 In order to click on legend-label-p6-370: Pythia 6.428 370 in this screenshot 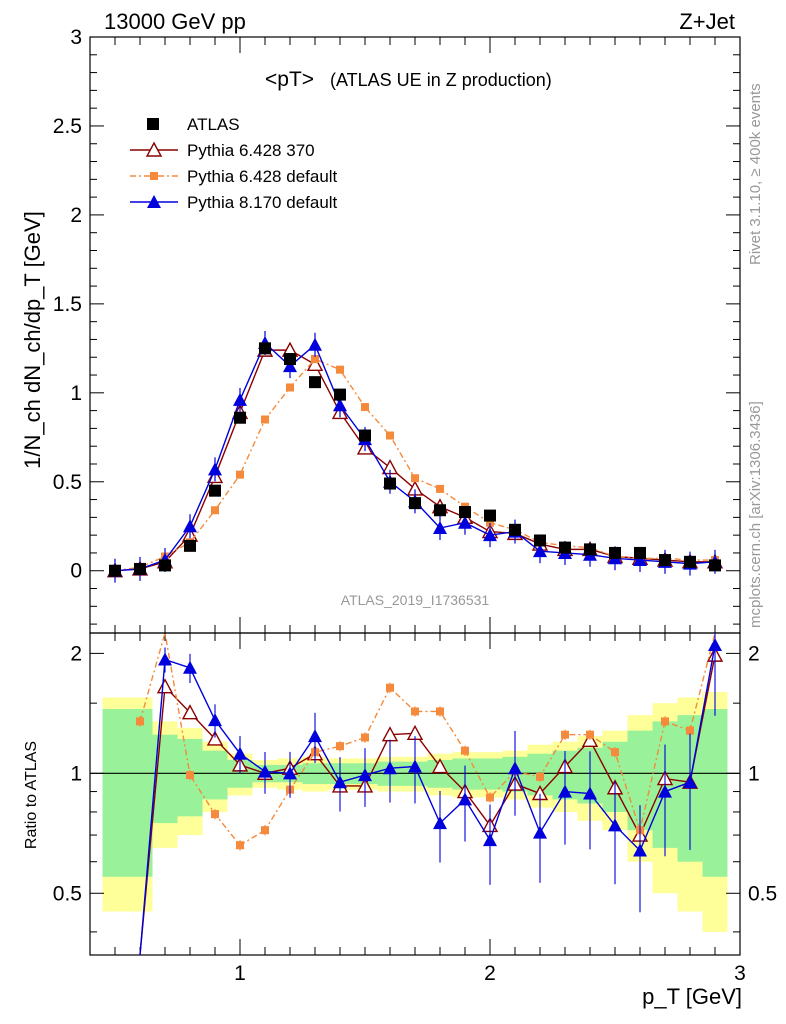, I will do `click(251, 150)`.